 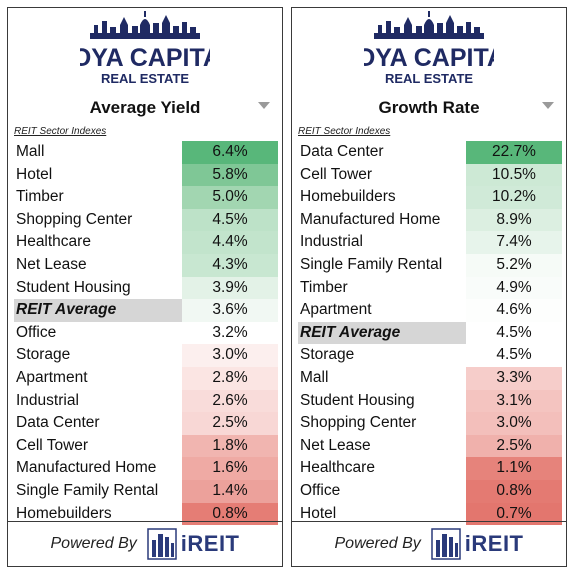 What do you see at coordinates (230, 378) in the screenshot?
I see `sector-value: 2.8%` at bounding box center [230, 378].